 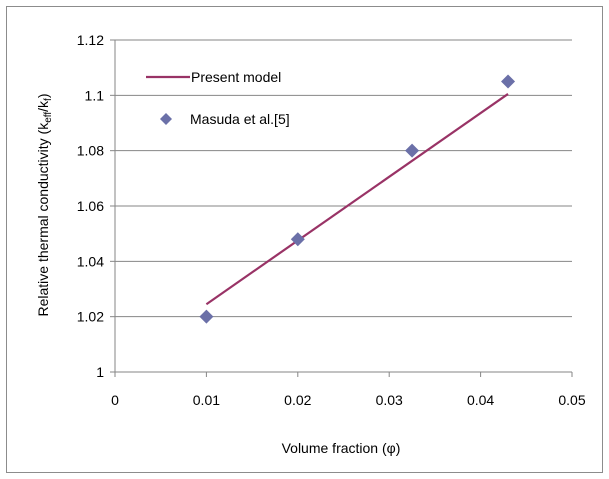 What do you see at coordinates (100, 372) in the screenshot?
I see `y-tick-label: 1` at bounding box center [100, 372].